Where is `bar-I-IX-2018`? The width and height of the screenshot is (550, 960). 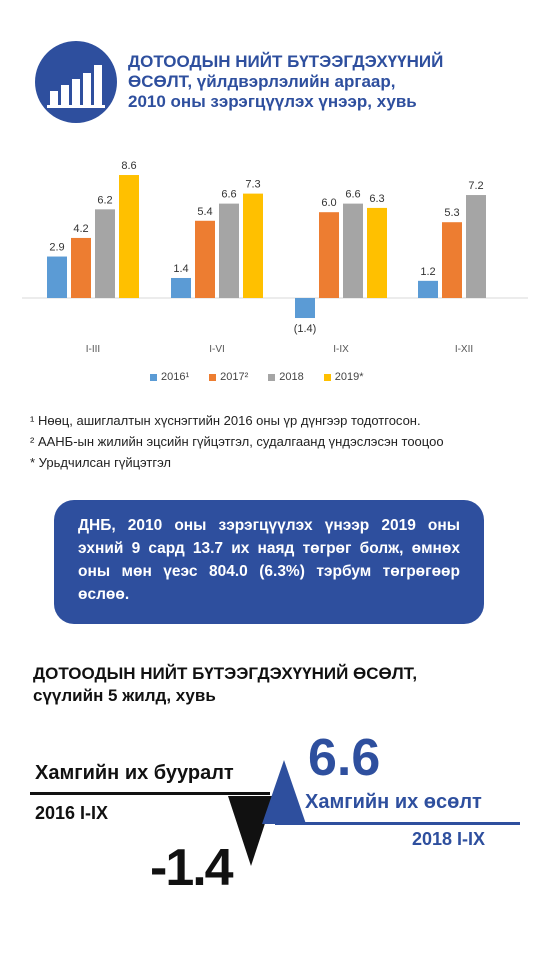 bar-I-IX-2018 is located at coordinates (353, 250).